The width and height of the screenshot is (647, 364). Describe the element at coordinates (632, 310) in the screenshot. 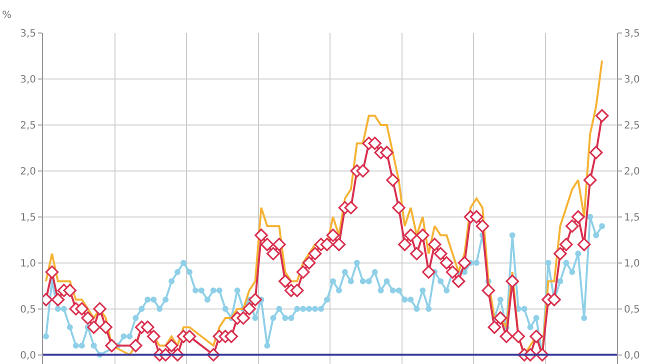

I see `y2-tick-label: 0,5` at that location.